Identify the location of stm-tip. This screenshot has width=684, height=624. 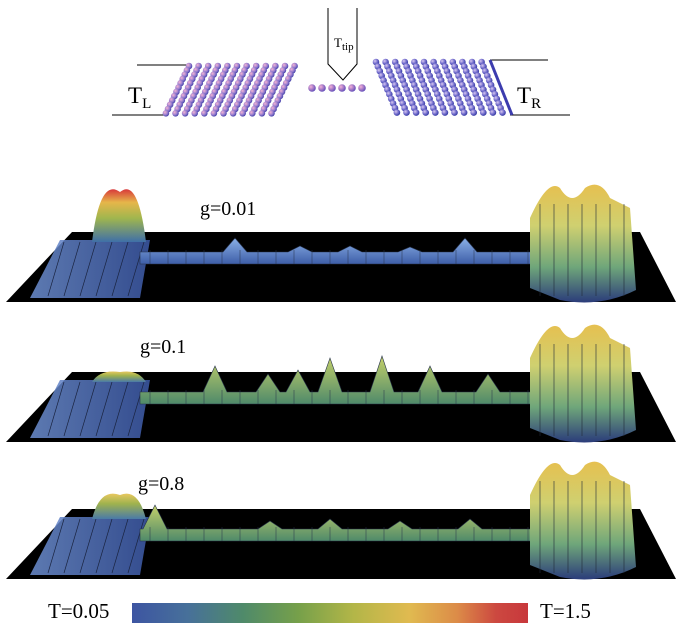
(342, 44).